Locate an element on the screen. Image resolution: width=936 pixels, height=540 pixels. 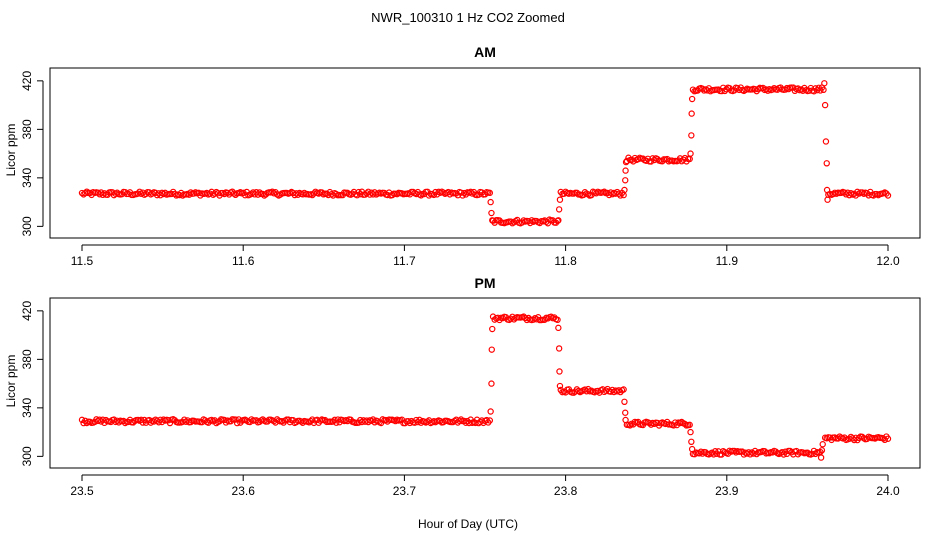
panel-pm-y-tick-label: 420 is located at coordinates (27, 311).